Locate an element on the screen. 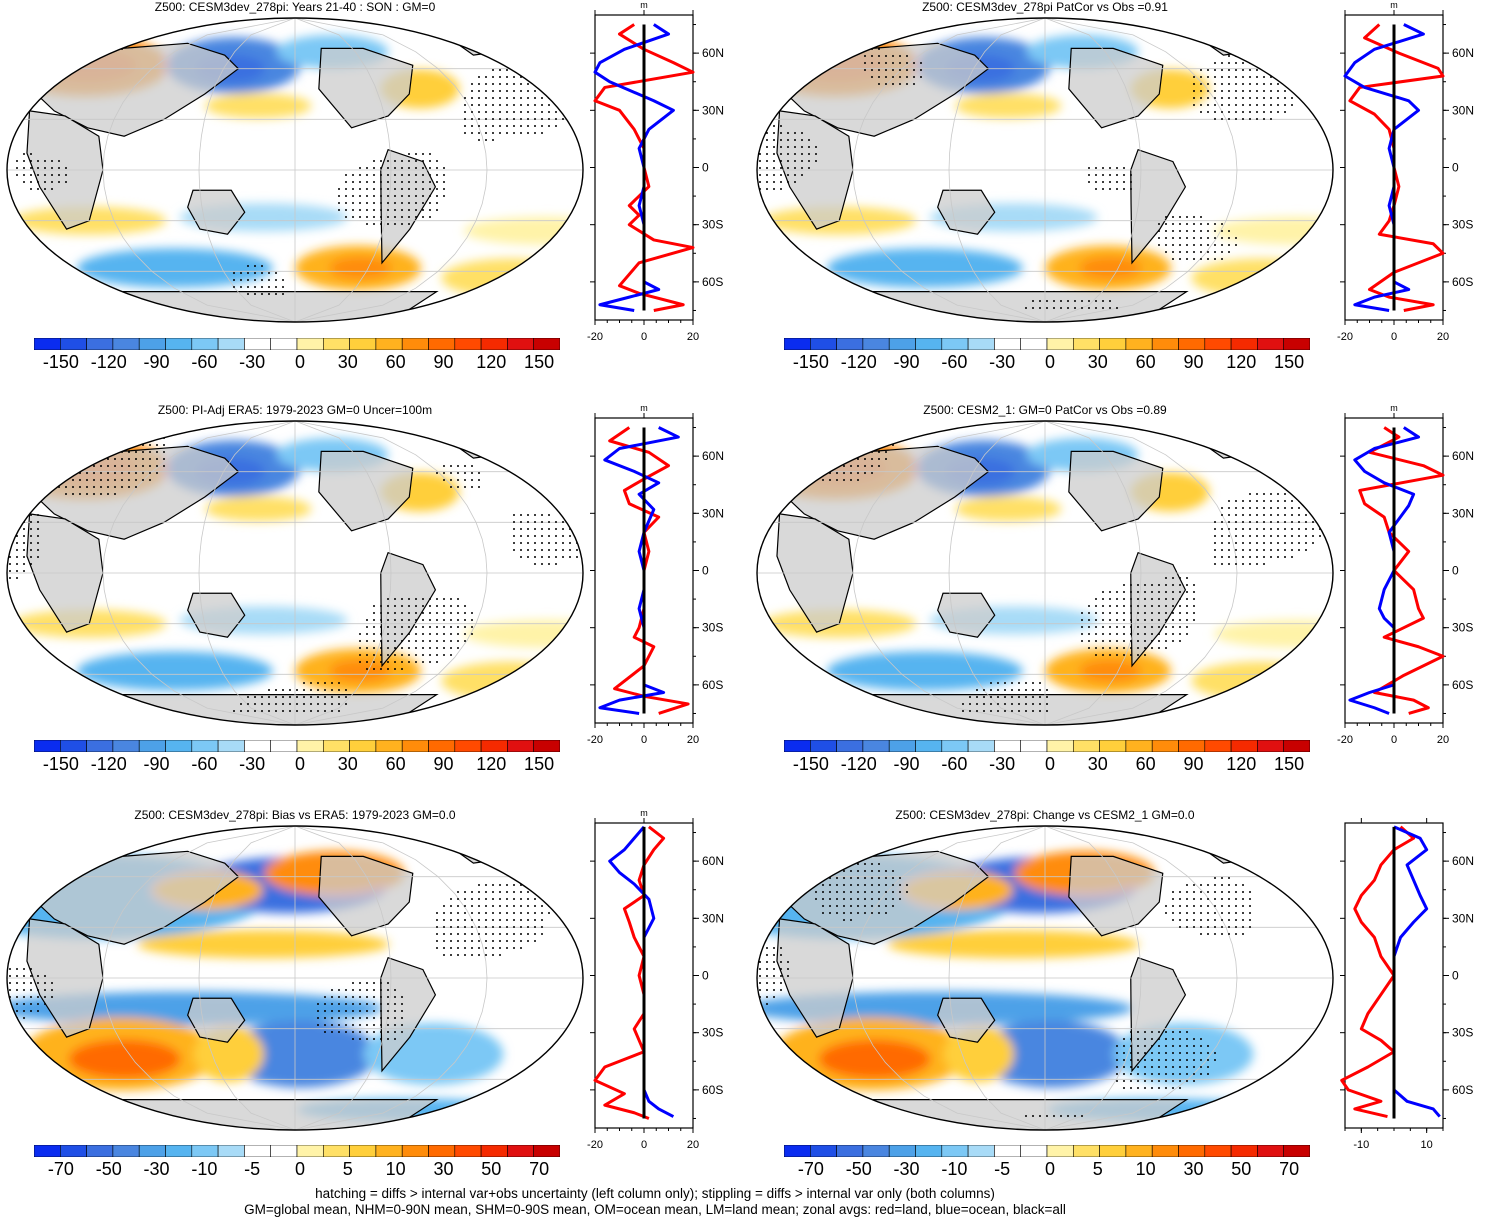  colorbar-tick-label: -50 is located at coordinates (858, 1169).